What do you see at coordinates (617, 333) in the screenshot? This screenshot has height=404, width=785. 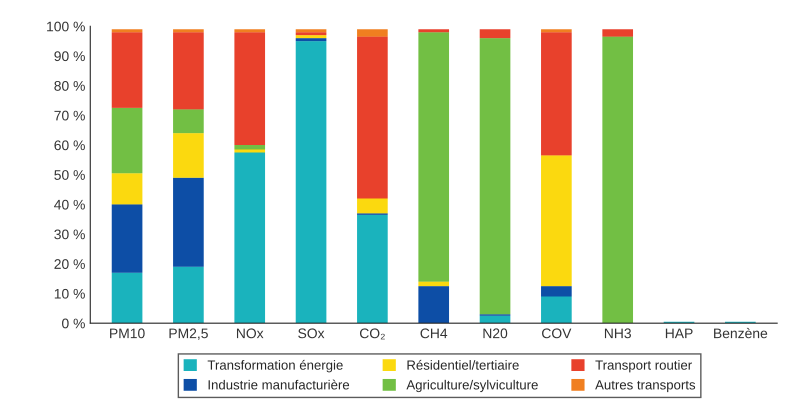 I see `x-tick-label: NH3` at bounding box center [617, 333].